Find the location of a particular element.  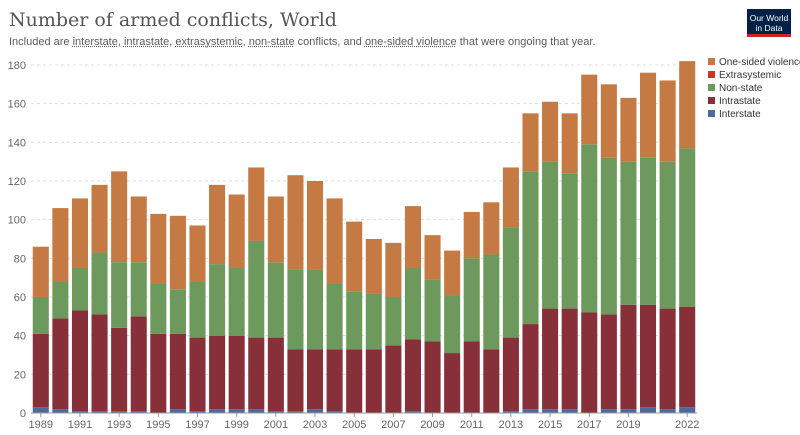

legend-label: Interstate is located at coordinates (740, 114).